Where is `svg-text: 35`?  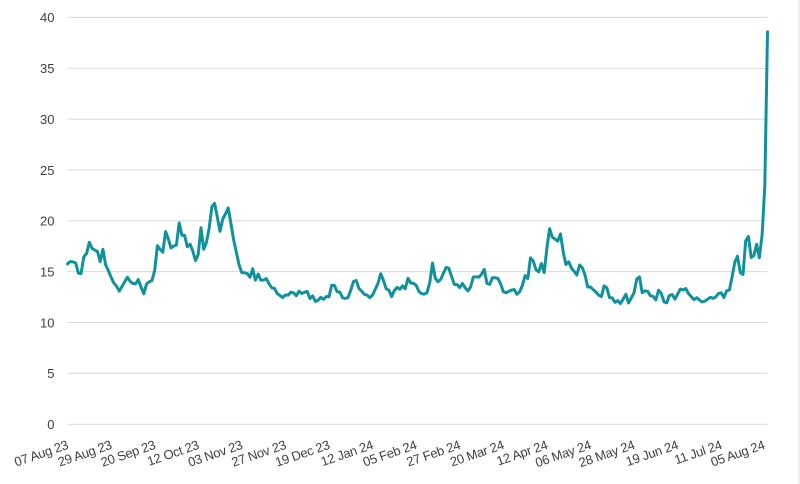
svg-text: 35 is located at coordinates (47, 68).